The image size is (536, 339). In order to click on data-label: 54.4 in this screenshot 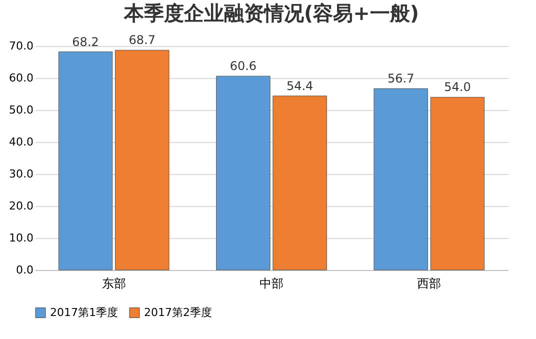, I will do `click(300, 85)`.